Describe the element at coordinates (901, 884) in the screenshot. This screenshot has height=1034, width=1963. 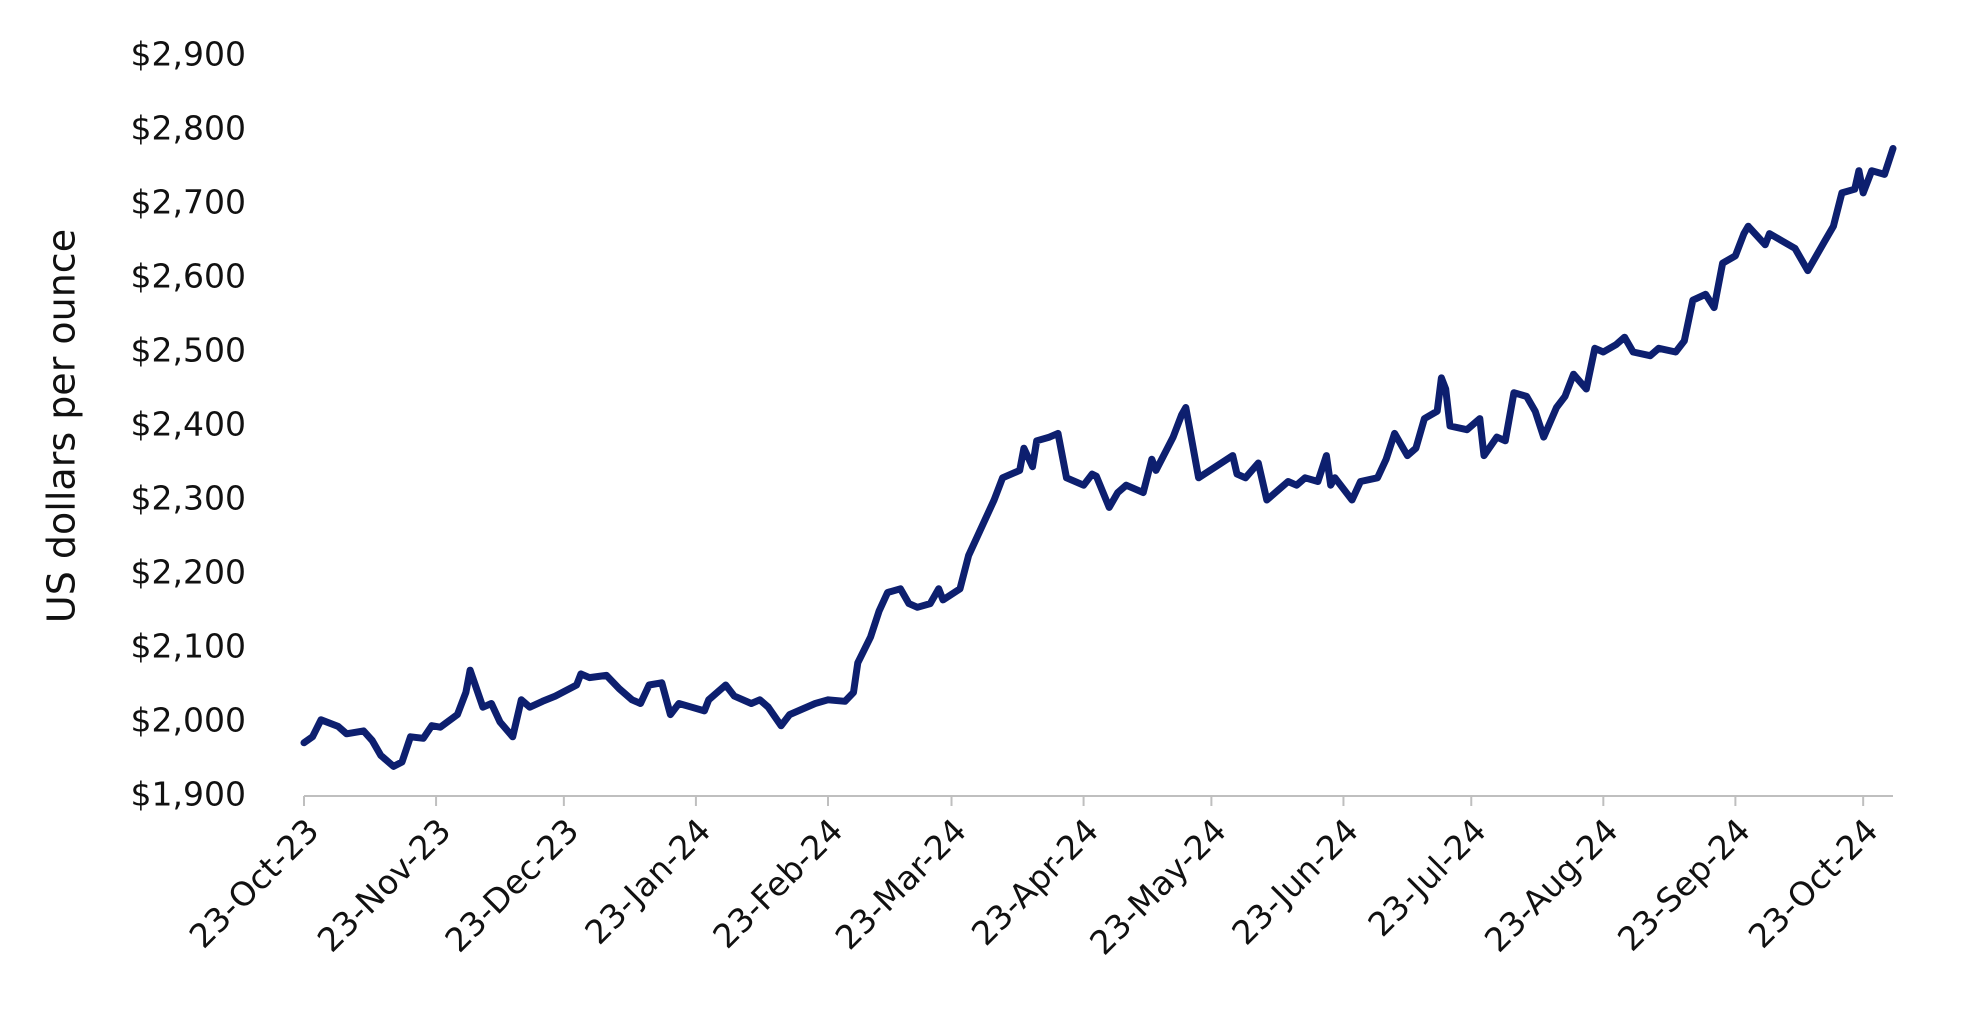
I see `x-tick-label: 23-Mar-24` at that location.